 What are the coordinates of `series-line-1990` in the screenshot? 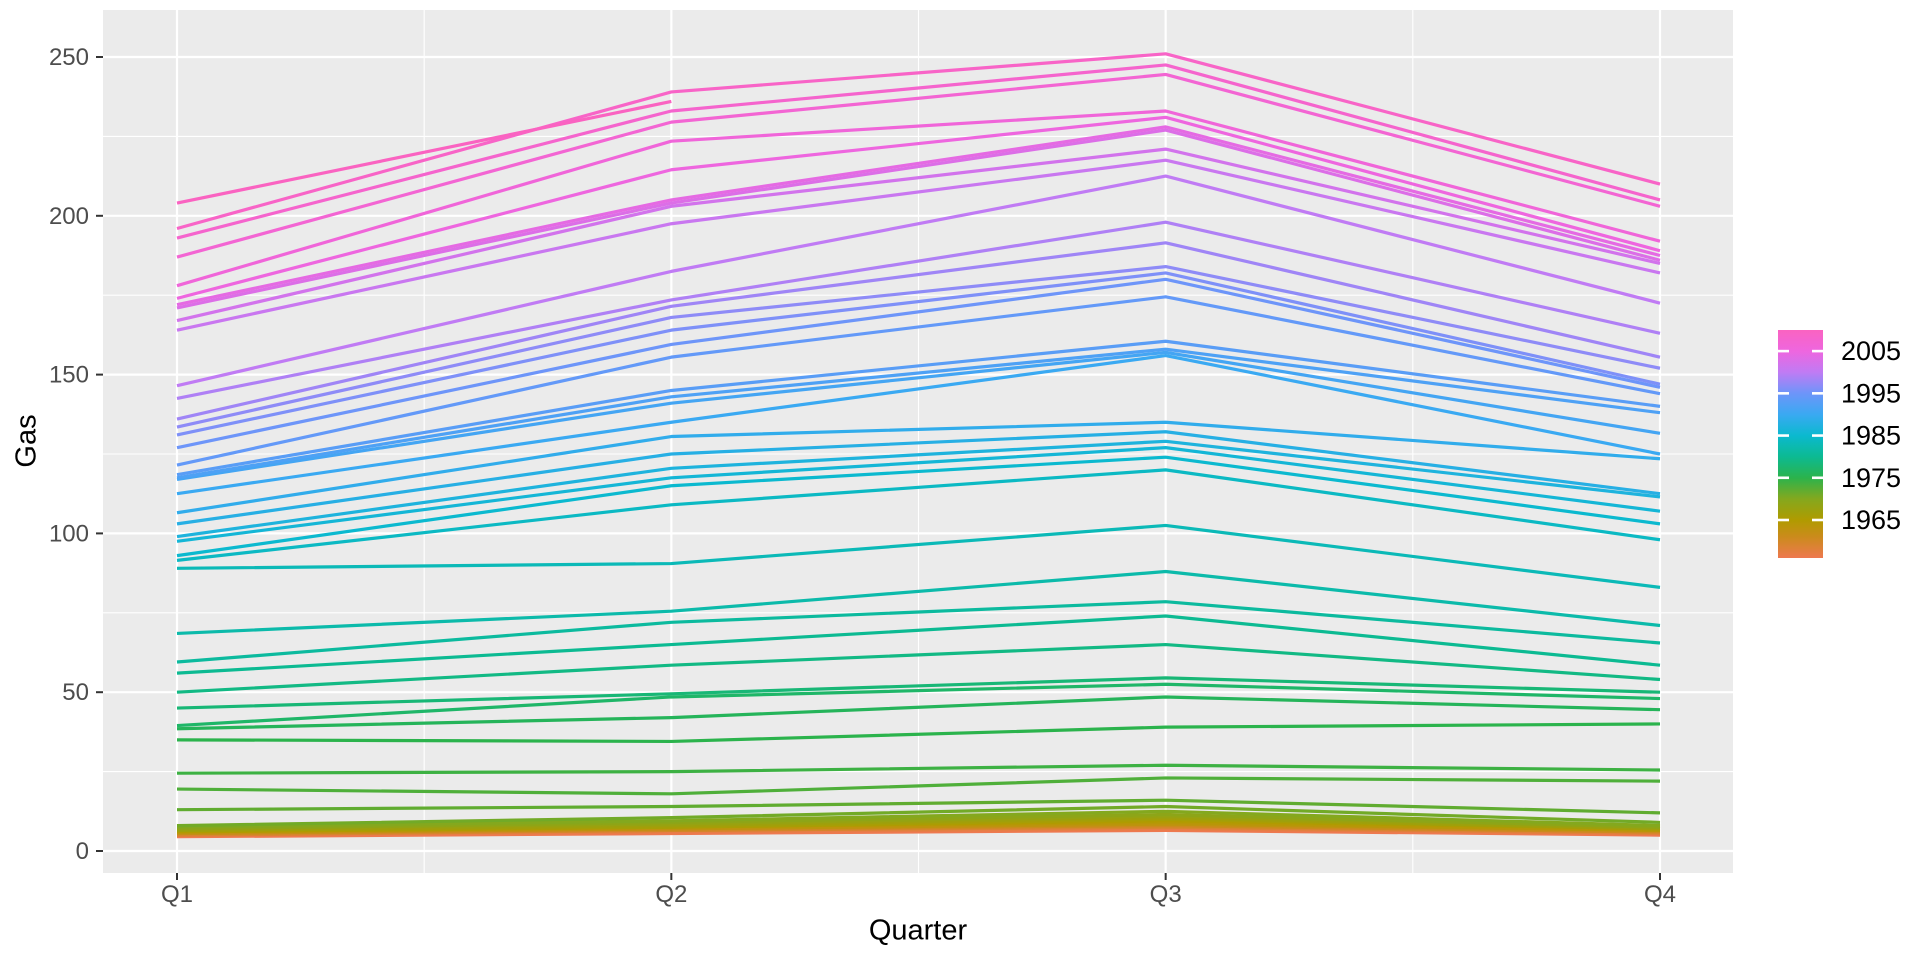 It's located at (918, 424).